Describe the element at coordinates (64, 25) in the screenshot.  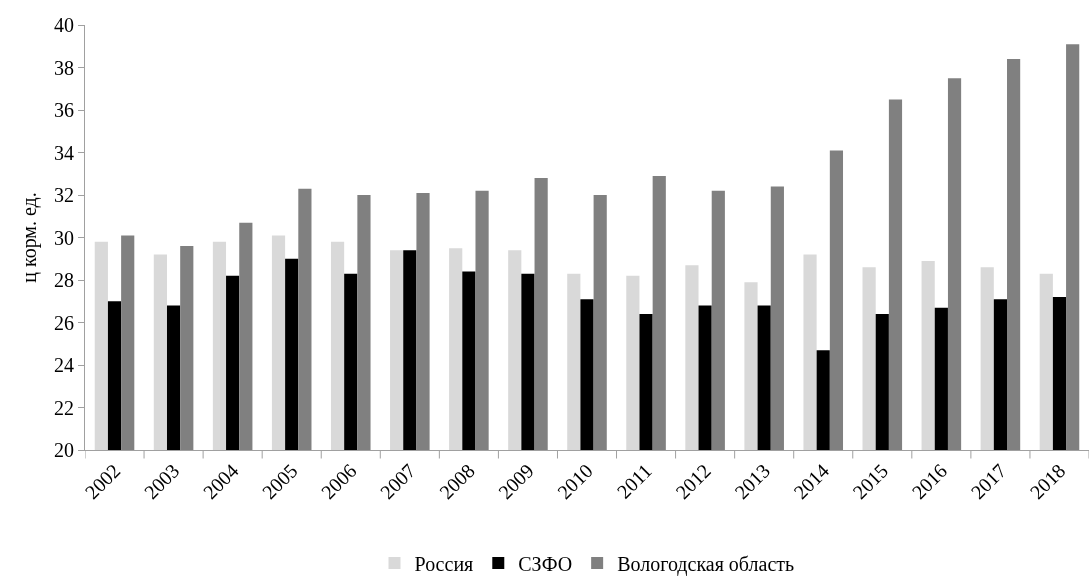
I see `y-tick-label: 40` at that location.